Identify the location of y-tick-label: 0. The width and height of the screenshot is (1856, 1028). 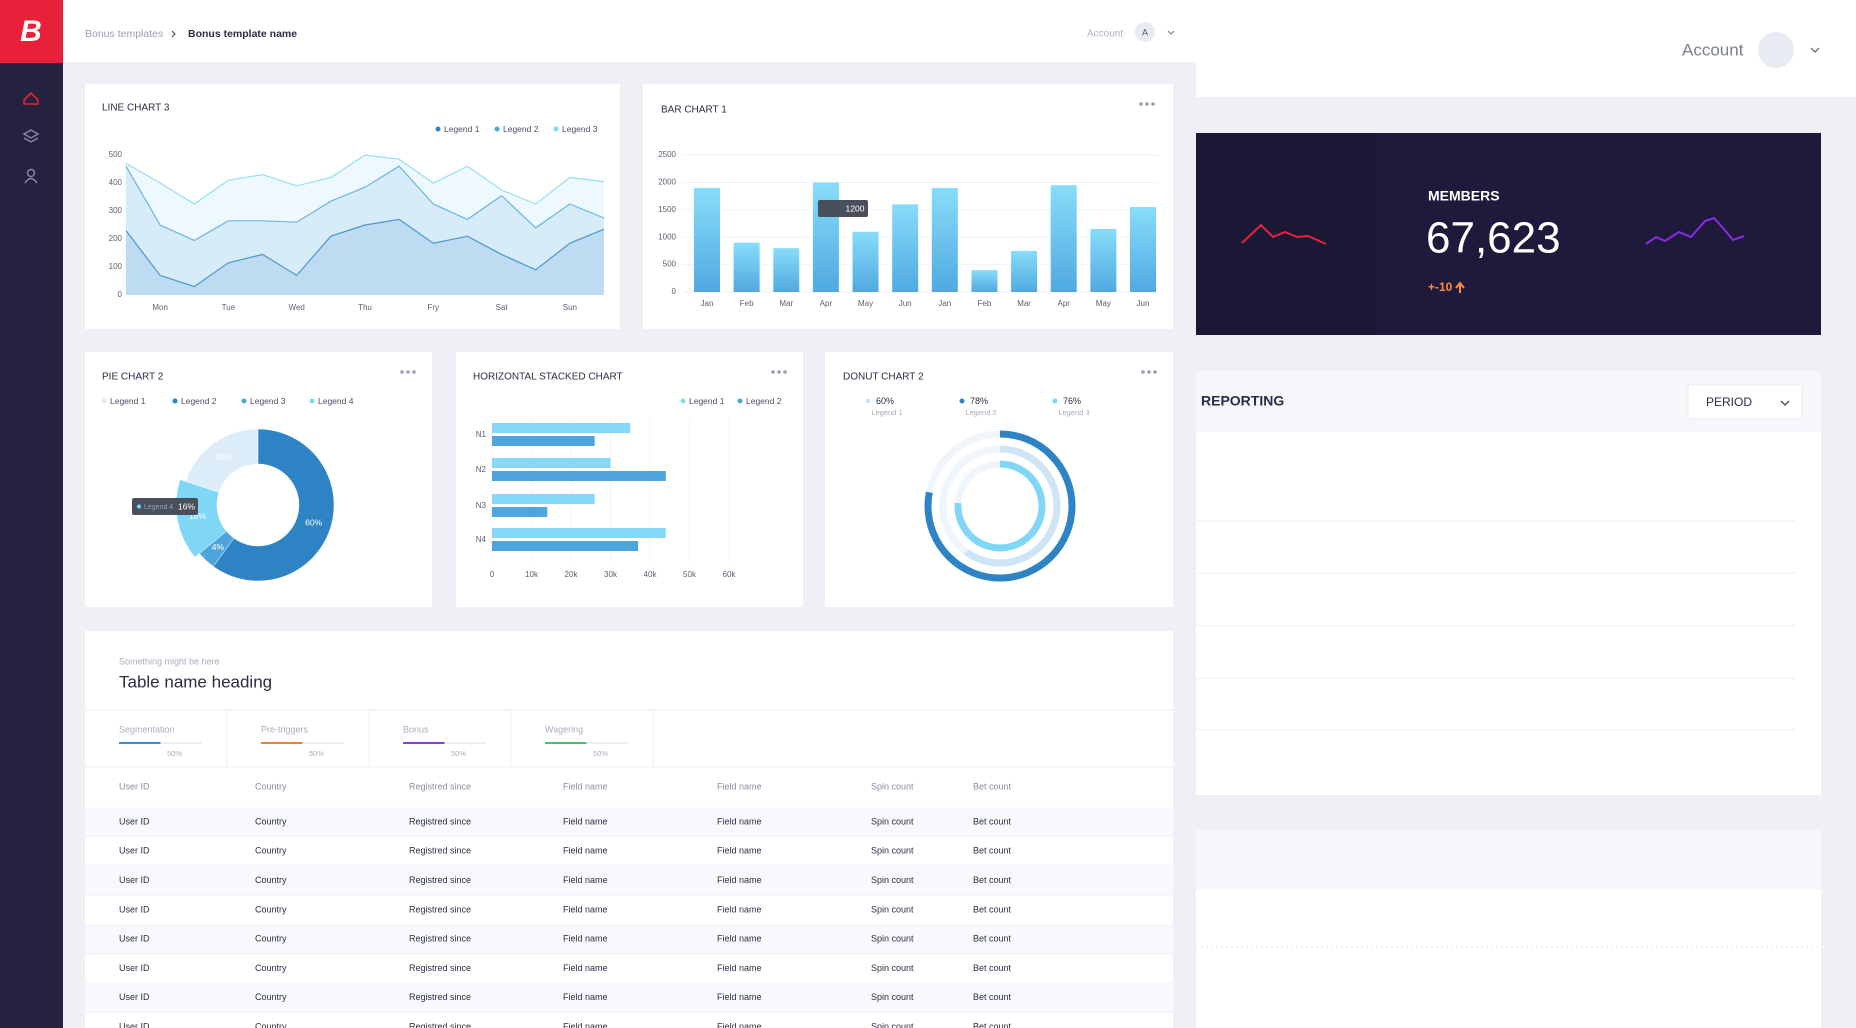
(120, 294).